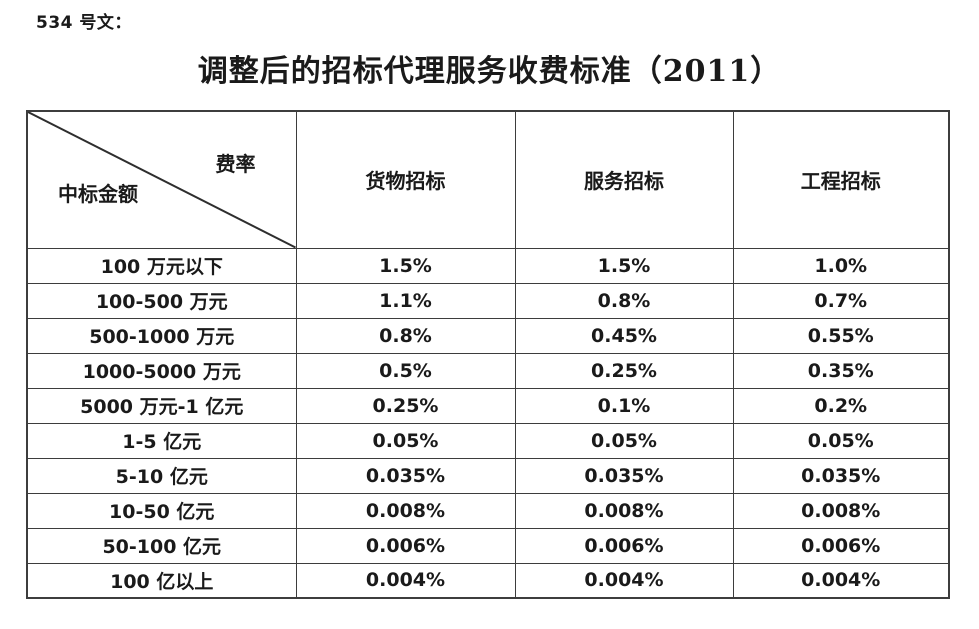 The image size is (979, 629). I want to click on amount-cell: 1000-5000 万元, so click(161, 370).